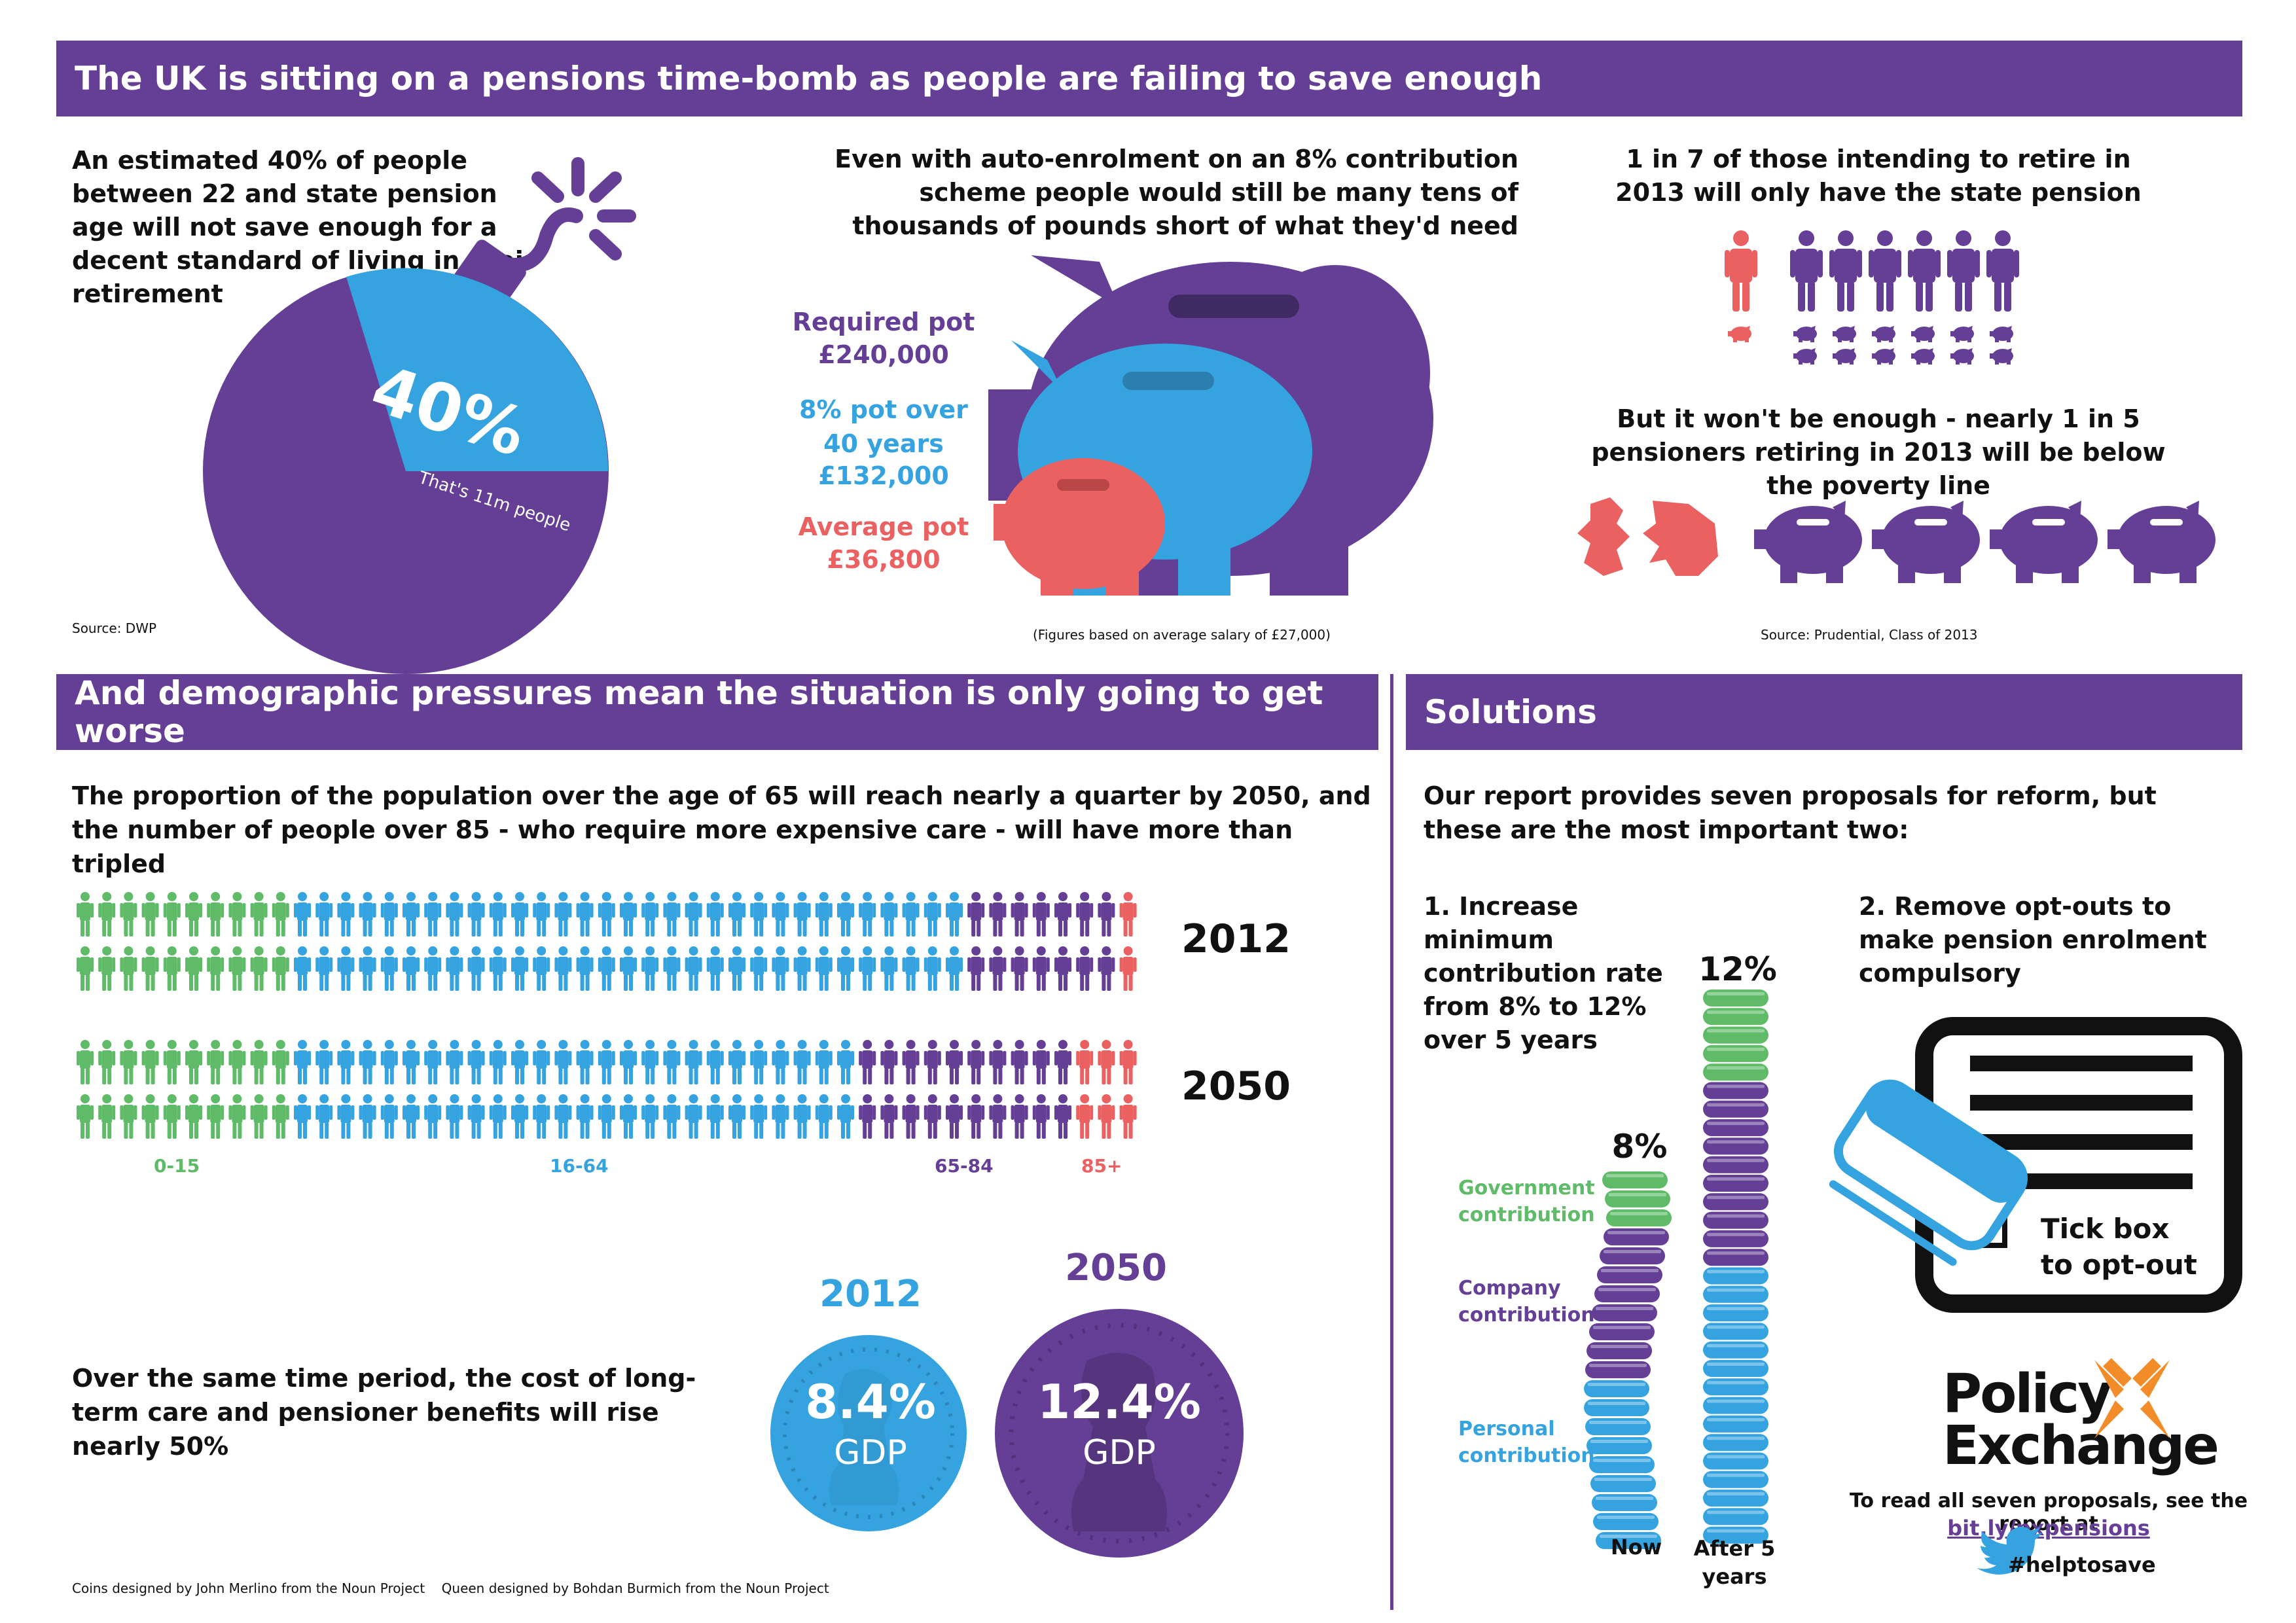 The width and height of the screenshot is (2296, 1623). What do you see at coordinates (883, 322) in the screenshot?
I see `required-pot-label: Required pot` at bounding box center [883, 322].